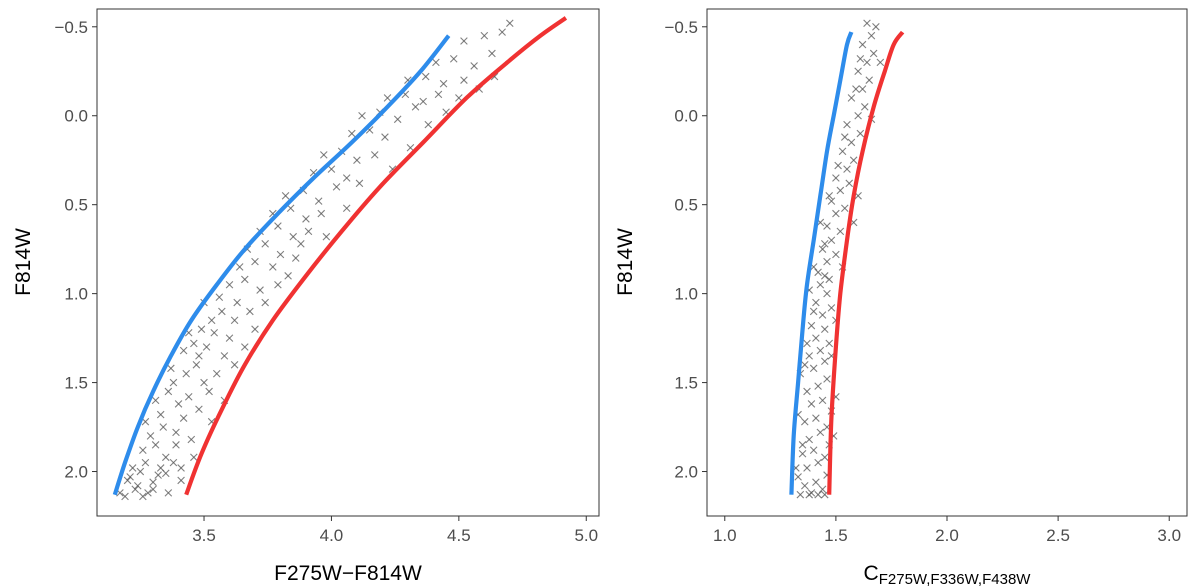 The width and height of the screenshot is (1200, 587). Describe the element at coordinates (1169, 535) in the screenshot. I see `right-x-tick-label: 3.0` at that location.